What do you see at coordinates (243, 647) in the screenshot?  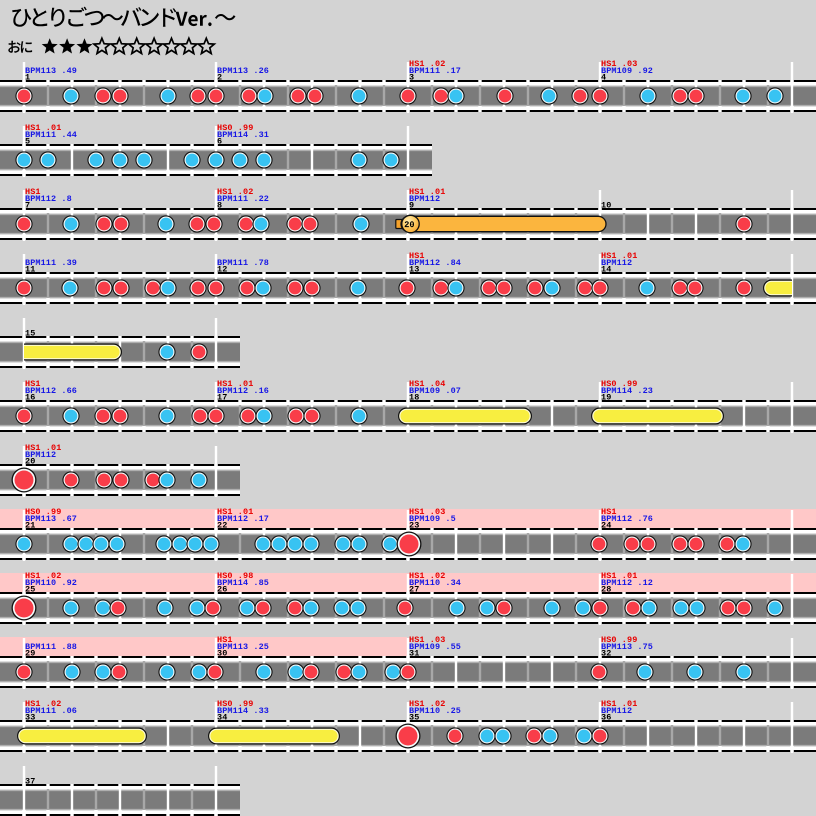 I see `svg-text: BPM113 .25` at bounding box center [243, 647].